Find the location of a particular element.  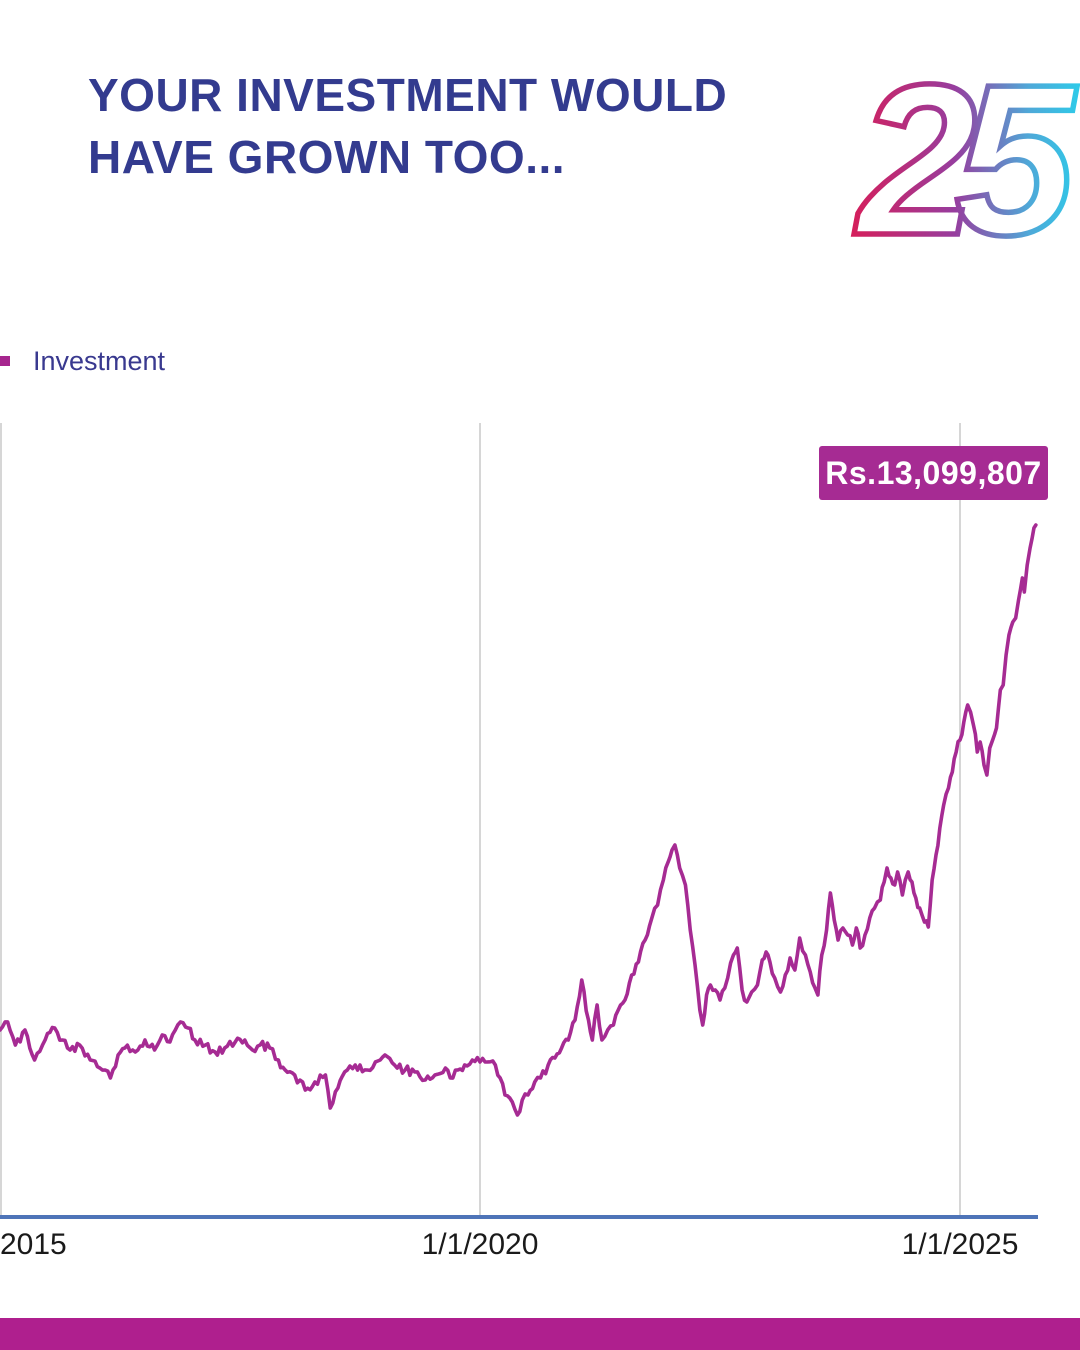

legend-marker-icon is located at coordinates (5, 361).